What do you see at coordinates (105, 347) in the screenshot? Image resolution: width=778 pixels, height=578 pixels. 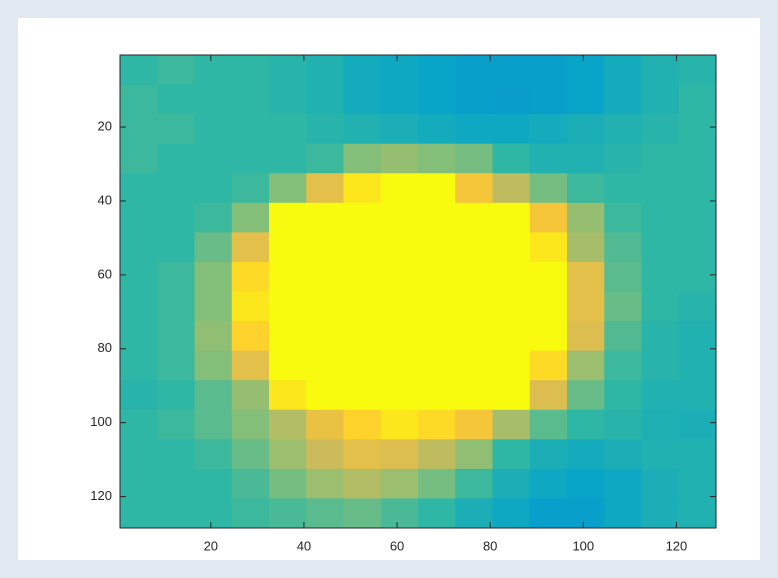 I see `y-tick-label: 80` at bounding box center [105, 347].